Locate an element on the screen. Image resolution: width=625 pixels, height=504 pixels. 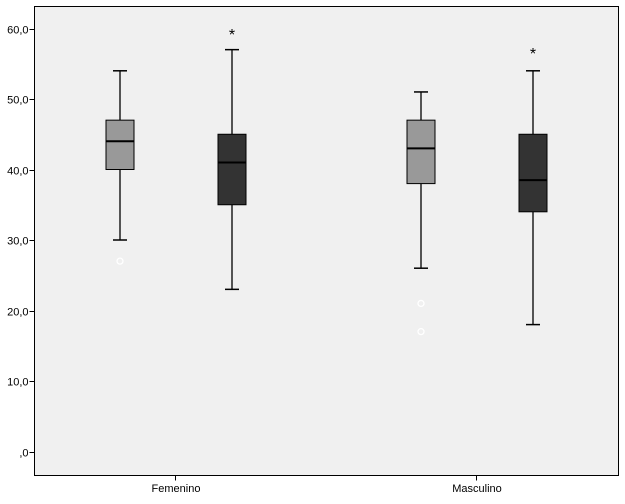
y-tick-label: 30,0 is located at coordinates (17, 242).